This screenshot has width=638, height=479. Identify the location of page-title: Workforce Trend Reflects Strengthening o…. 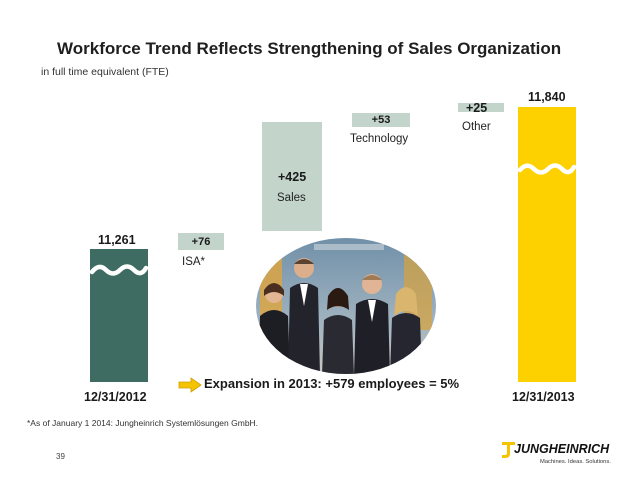
(309, 48).